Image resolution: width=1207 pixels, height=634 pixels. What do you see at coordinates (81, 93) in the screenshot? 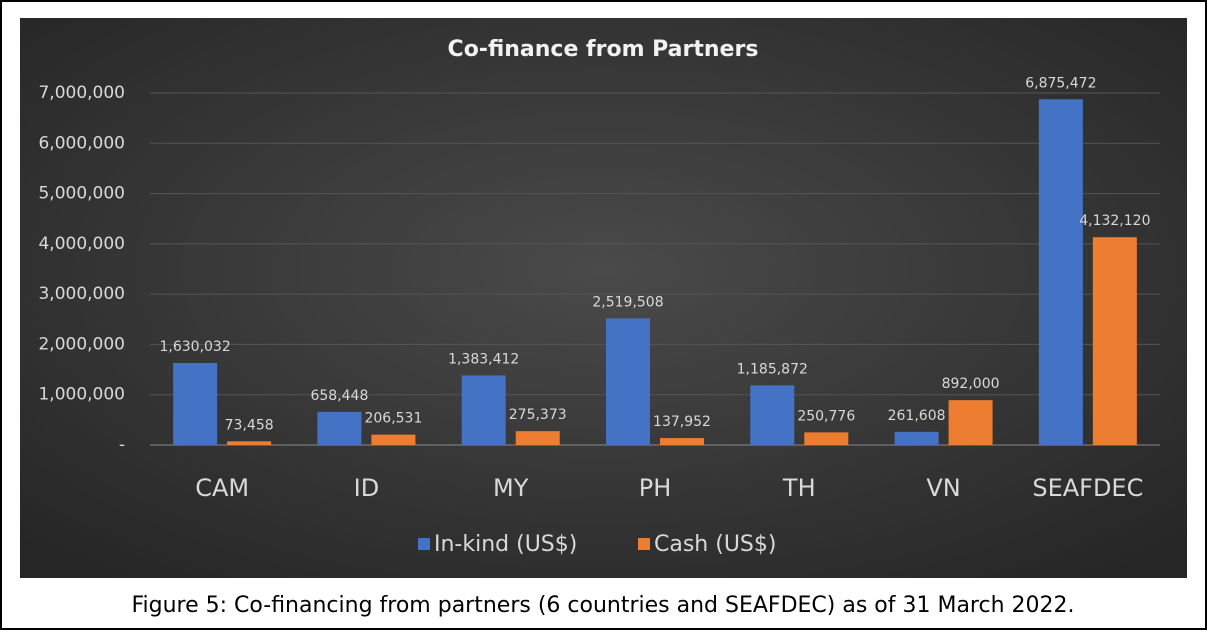
I see `y-tick-label: 7,000,000` at bounding box center [81, 93].